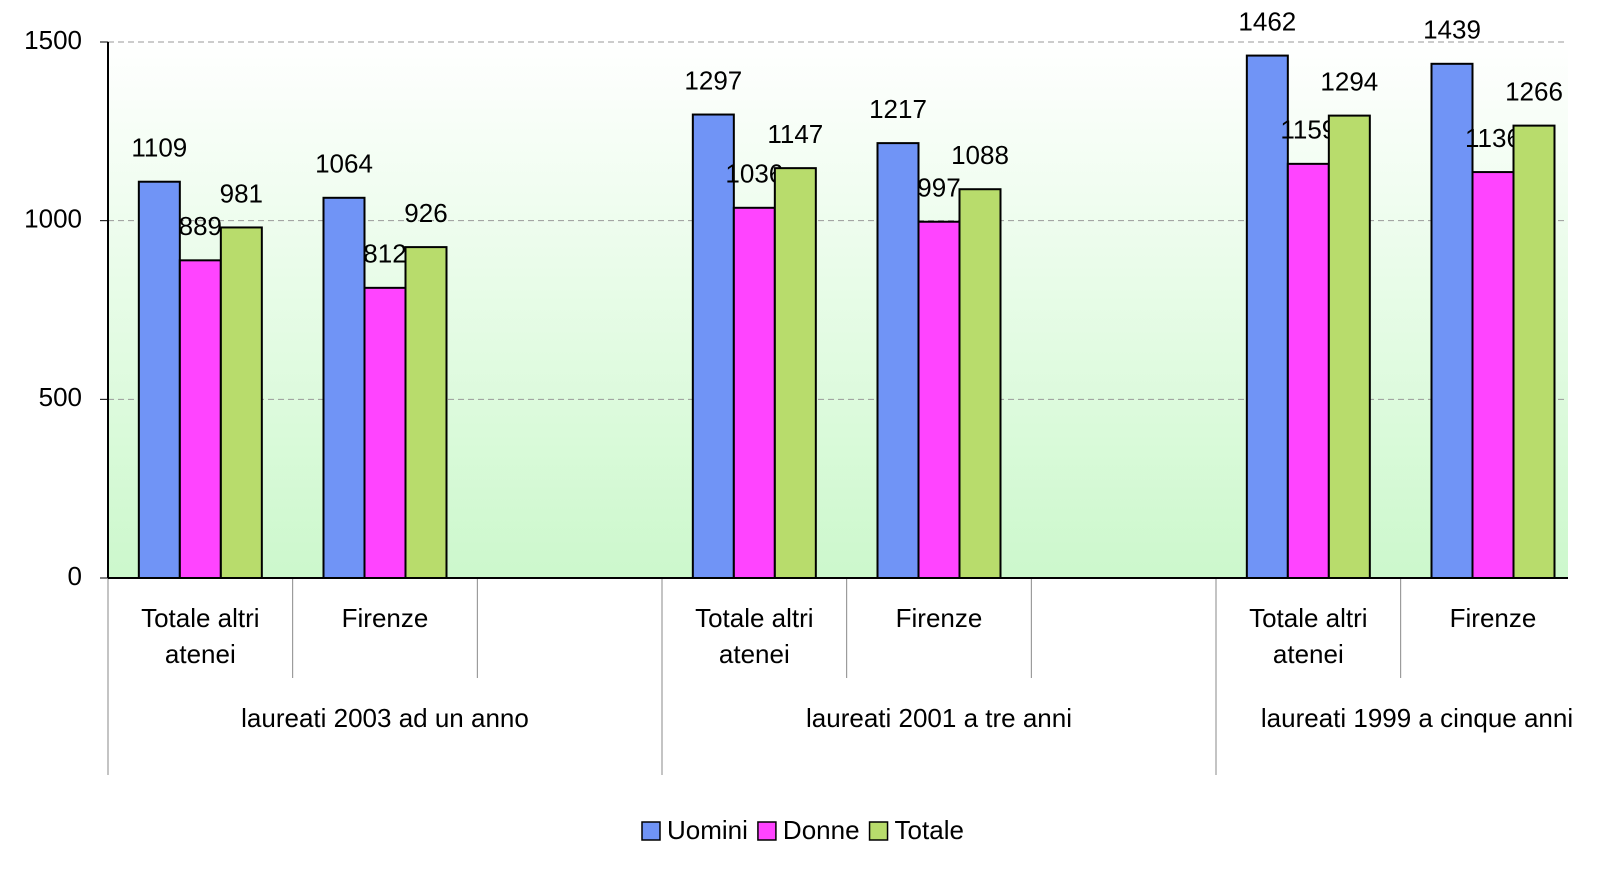 Image resolution: width=1618 pixels, height=871 pixels. I want to click on legend-label: Donne, so click(821, 830).